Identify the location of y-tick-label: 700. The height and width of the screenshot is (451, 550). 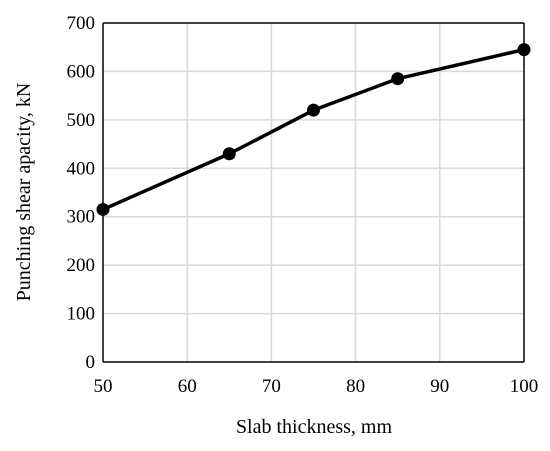
(81, 23).